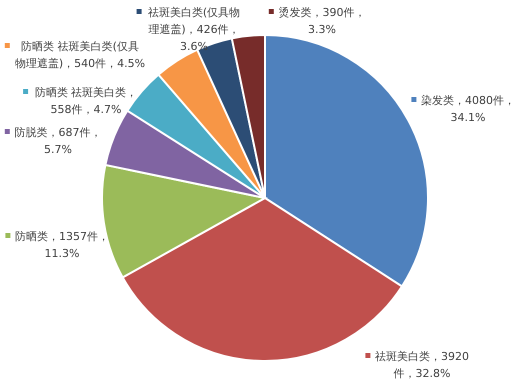 The image size is (527, 386). I want to click on legend-label: 防脱类，687件，5.7%, so click(58, 141).